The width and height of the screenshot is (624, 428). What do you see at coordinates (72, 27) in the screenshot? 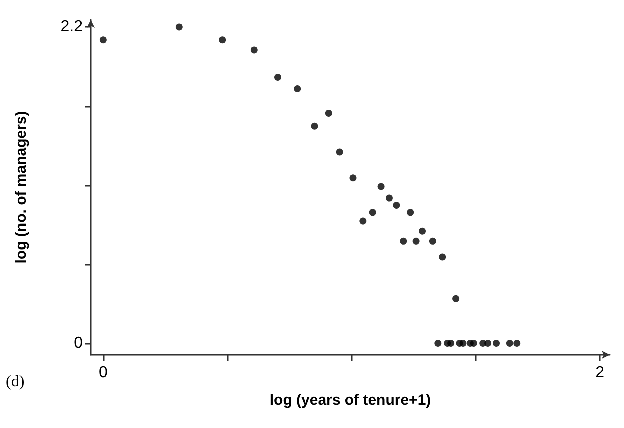
I see `y-tick-label: 2.2` at bounding box center [72, 27].